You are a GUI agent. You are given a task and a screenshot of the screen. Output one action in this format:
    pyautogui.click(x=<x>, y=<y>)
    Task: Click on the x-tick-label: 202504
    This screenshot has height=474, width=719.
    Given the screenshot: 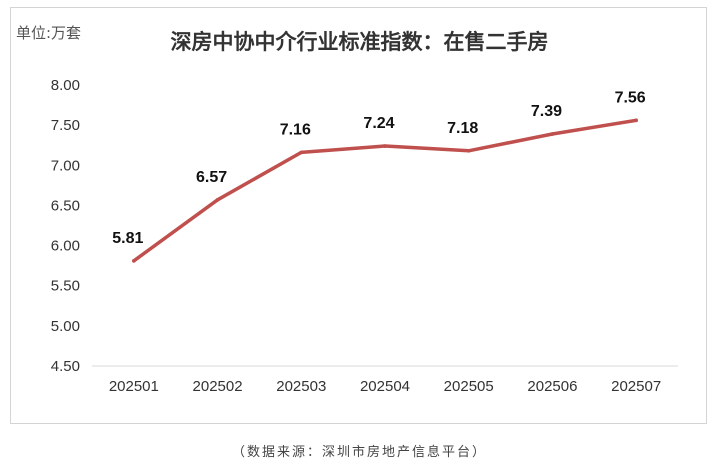 What is the action you would take?
    pyautogui.click(x=385, y=386)
    